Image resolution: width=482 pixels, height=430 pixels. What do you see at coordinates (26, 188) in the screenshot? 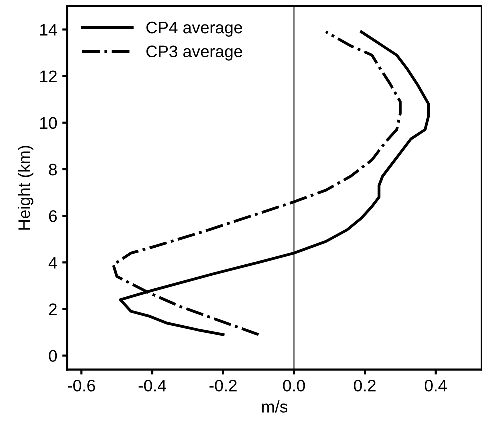
I see `y-axis-title: Height (km)` at bounding box center [26, 188].